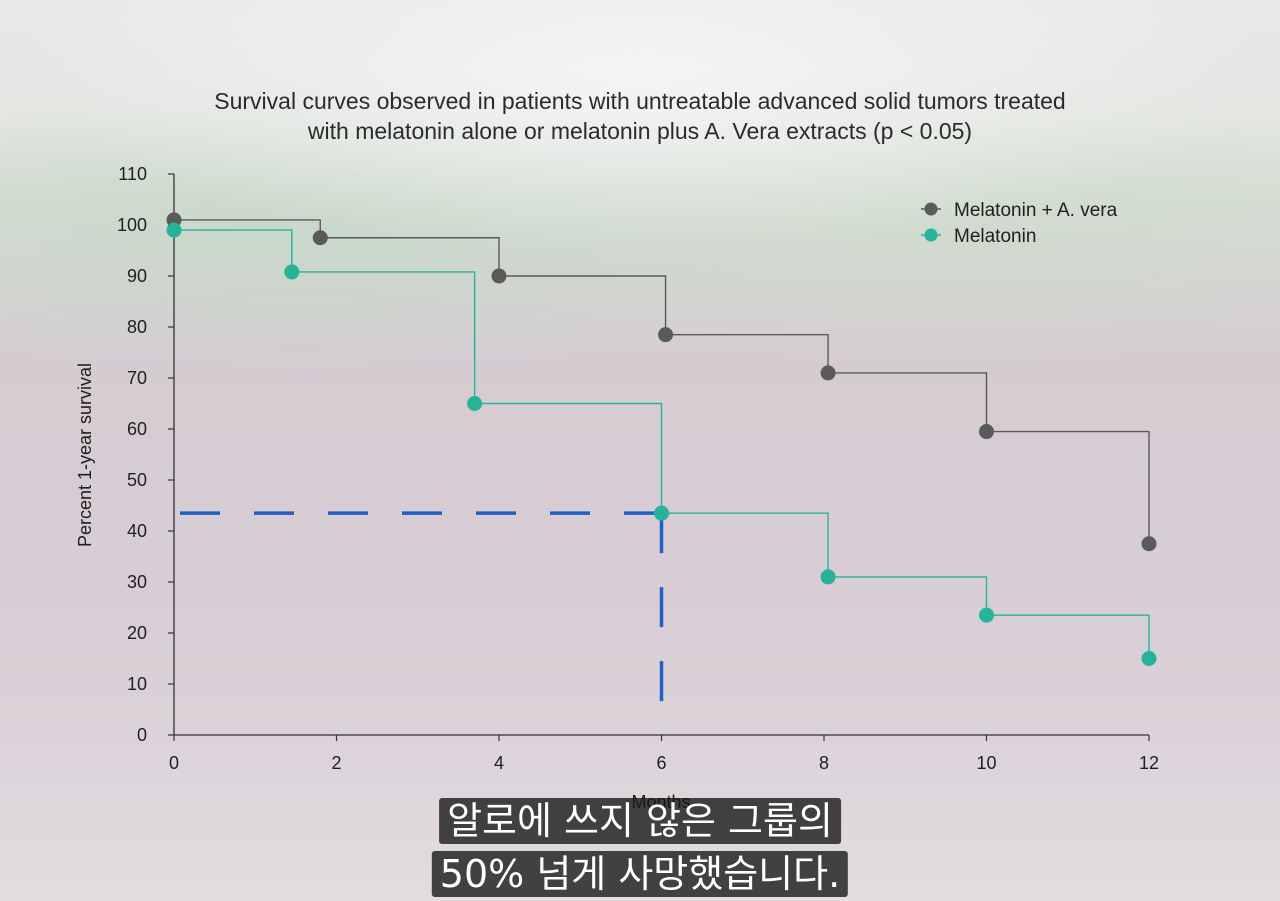  Describe the element at coordinates (142, 735) in the screenshot. I see `y-tick-label: 0` at that location.